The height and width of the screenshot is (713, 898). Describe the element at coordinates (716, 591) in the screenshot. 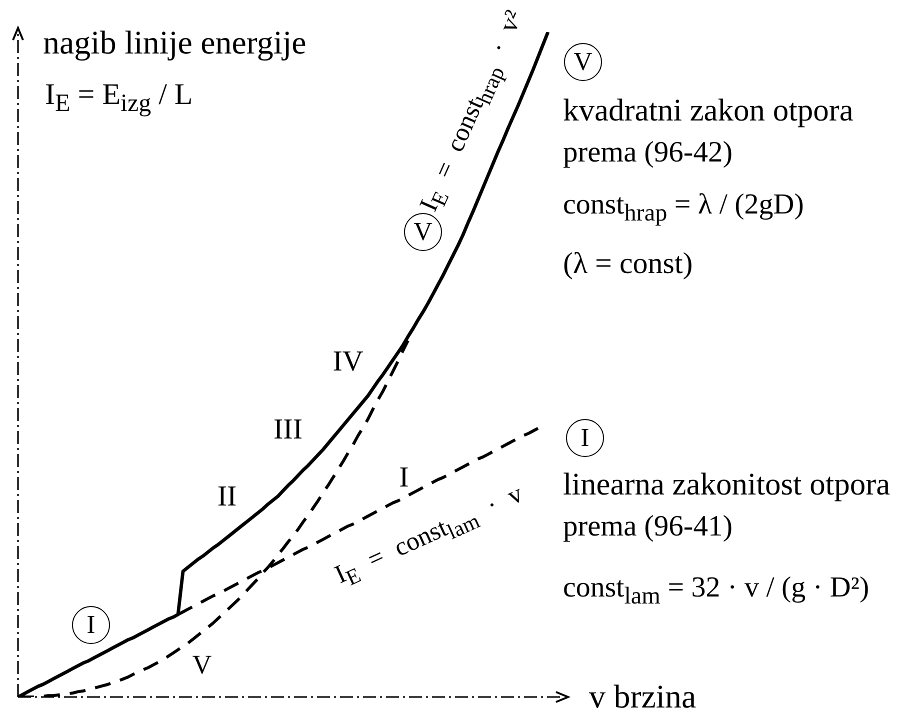

I see `annotation: const$_{lam}$ = 32 · v / (g · D²)` at that location.